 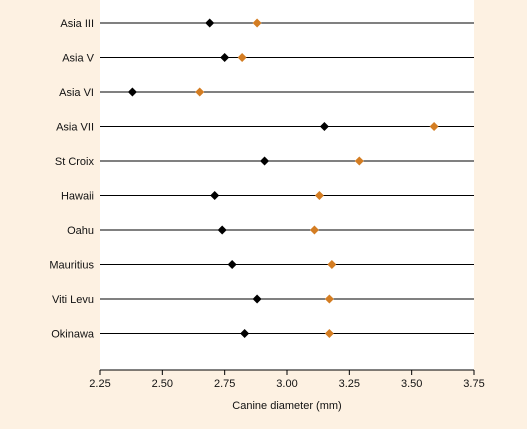 I want to click on category-label: Mauritius, so click(x=71, y=266).